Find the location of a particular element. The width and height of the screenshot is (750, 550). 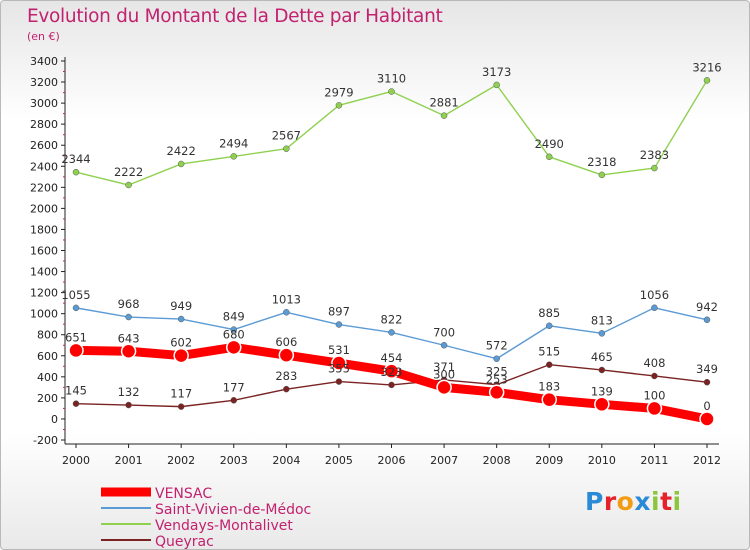

data-label: 515 is located at coordinates (549, 352).